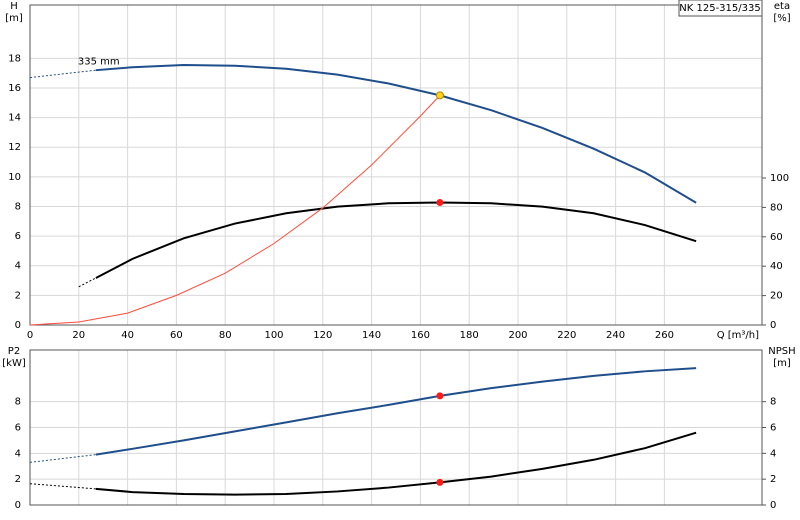 This screenshot has height=520, width=800. What do you see at coordinates (127, 335) in the screenshot?
I see `x-tick-label: 40` at bounding box center [127, 335].